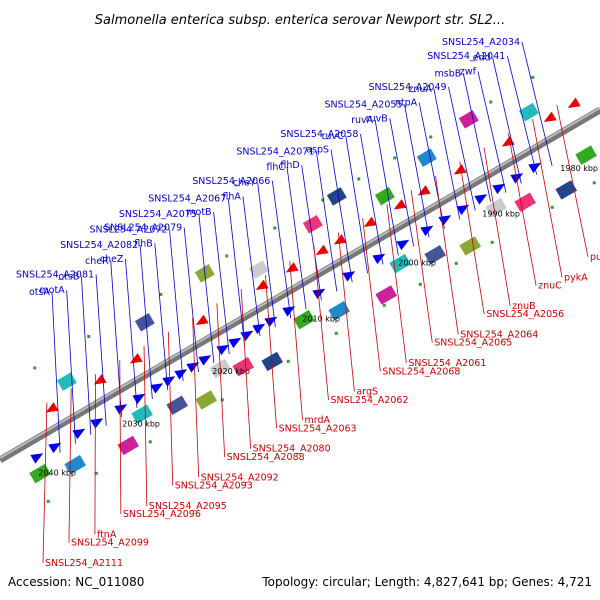 The height and width of the screenshot is (600, 600). I want to click on gene-label: ruvA, so click(362, 120).